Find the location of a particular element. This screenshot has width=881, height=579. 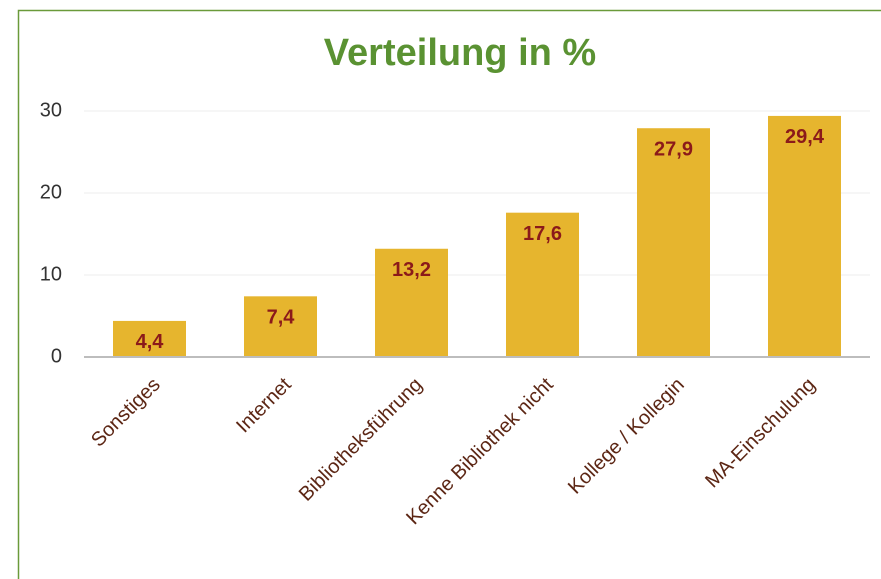

value-label: 27,9 is located at coordinates (673, 150).